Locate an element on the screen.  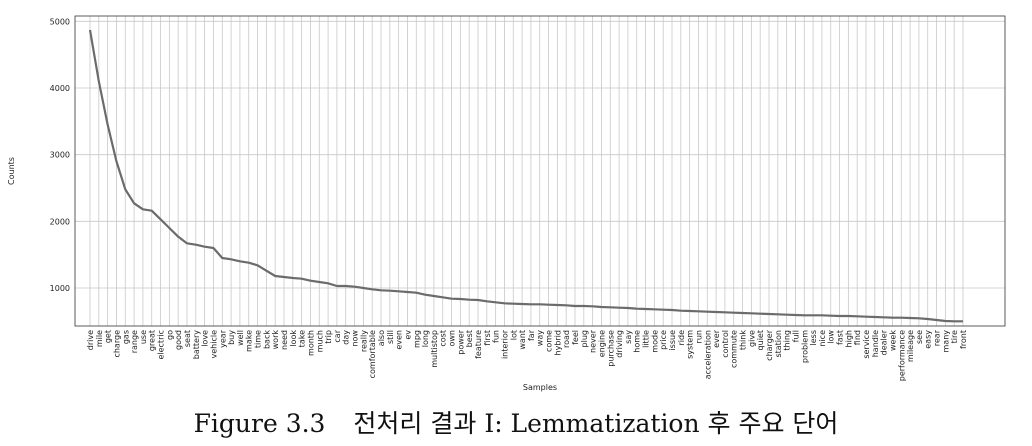
y-tick-label: 3000 is located at coordinates (60, 155).